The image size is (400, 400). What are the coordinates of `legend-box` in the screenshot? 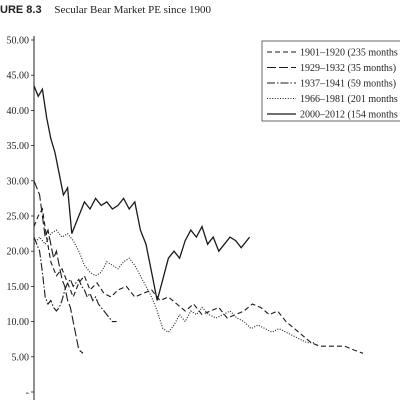 It's located at (330, 81).